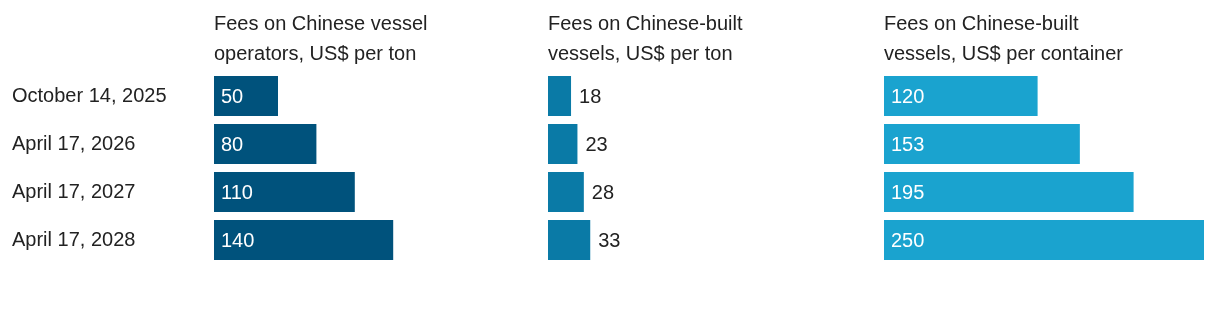 The height and width of the screenshot is (336, 1220). What do you see at coordinates (321, 38) in the screenshot?
I see `chart-title: Fees on Chinese vessel operators, US$ per ton` at bounding box center [321, 38].